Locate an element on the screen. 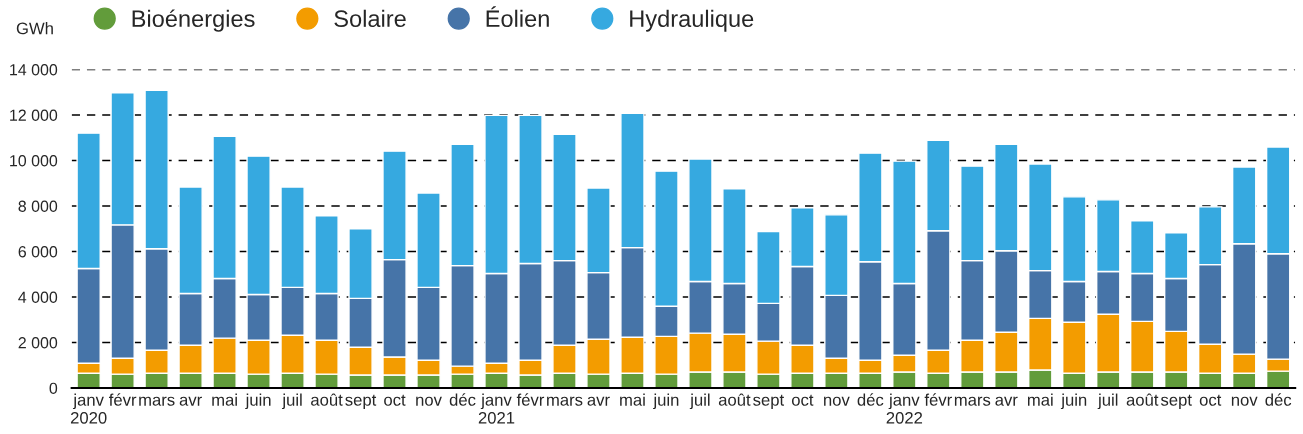 Image resolution: width=1303 pixels, height=434 pixels. legend-label: Bioénergies is located at coordinates (193, 20).